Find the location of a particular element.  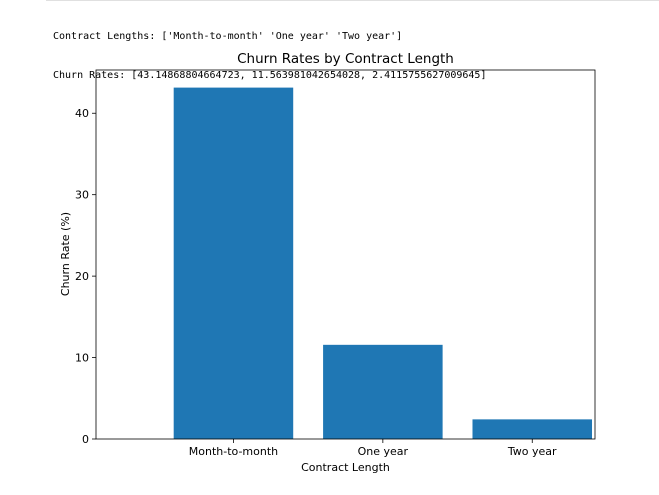

y-tick-label-3: 30 is located at coordinates (82, 195).